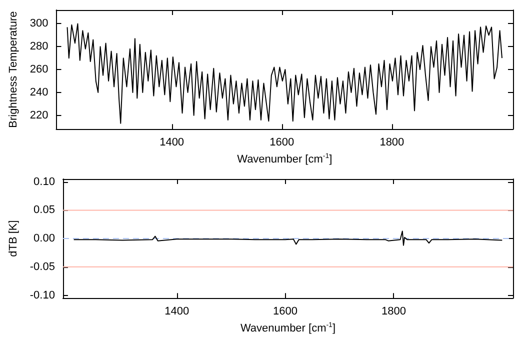  I want to click on y-tick-label: 220, so click(39, 115).